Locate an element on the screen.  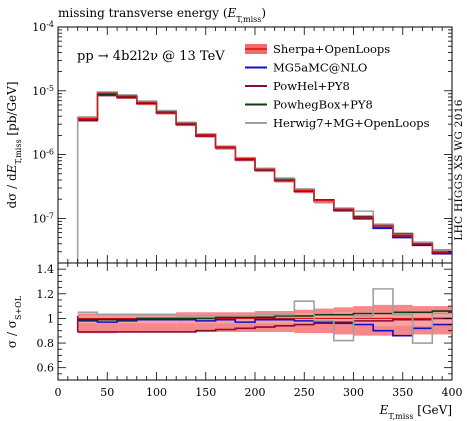
ratio-y-tick-label: 1 is located at coordinates (50, 318).